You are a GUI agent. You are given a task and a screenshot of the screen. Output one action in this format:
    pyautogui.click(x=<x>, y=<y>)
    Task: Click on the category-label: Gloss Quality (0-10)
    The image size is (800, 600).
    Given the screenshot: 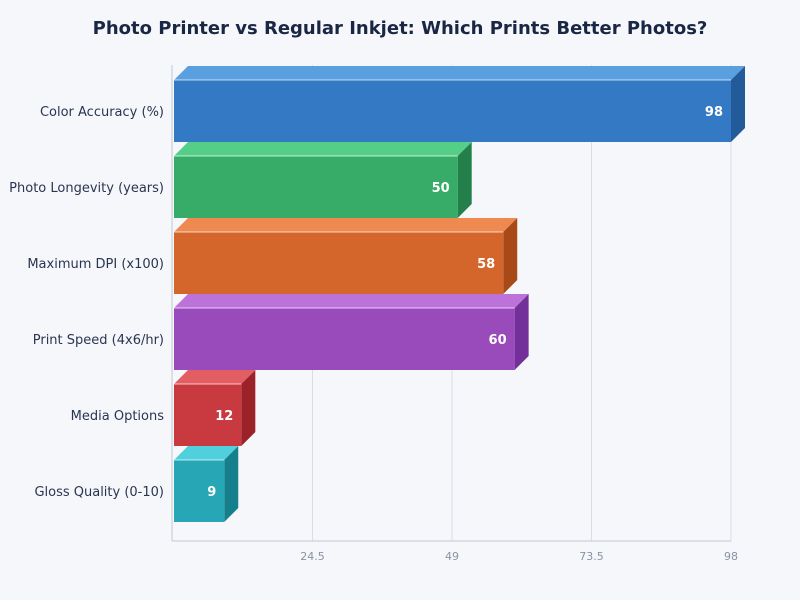 What is the action you would take?
    pyautogui.click(x=99, y=492)
    